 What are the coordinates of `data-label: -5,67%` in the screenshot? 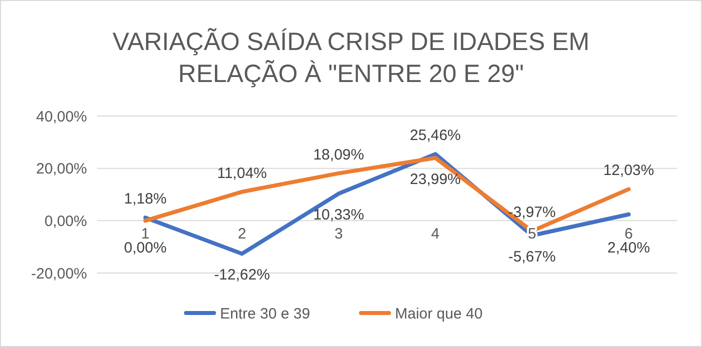 It's located at (532, 257).